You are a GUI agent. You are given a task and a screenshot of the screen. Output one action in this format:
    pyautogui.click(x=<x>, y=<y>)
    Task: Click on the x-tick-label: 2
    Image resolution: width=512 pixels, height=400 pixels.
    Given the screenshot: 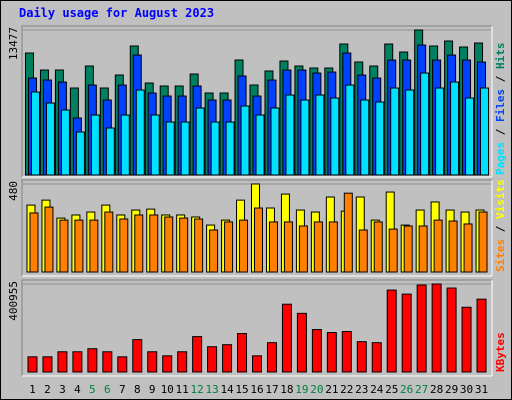 What is the action you would take?
    pyautogui.click(x=47, y=389)
    